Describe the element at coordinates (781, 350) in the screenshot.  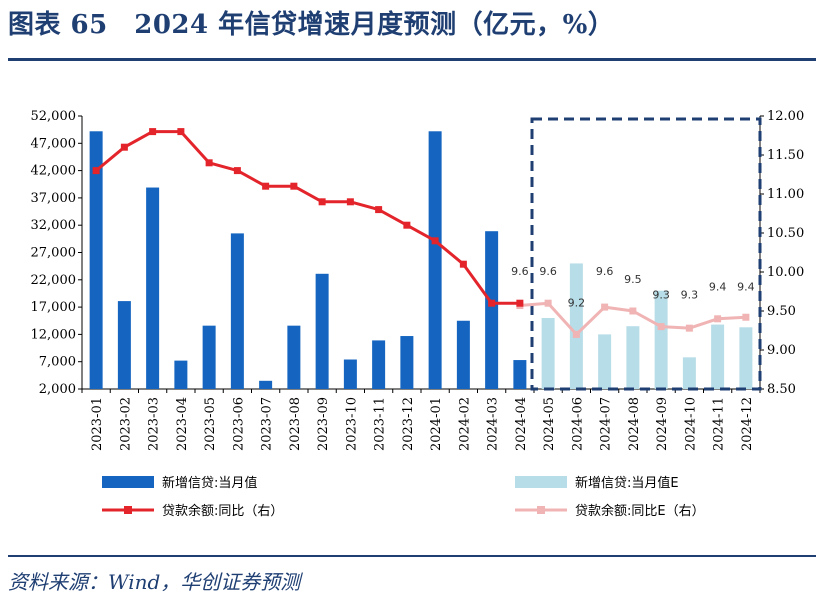
I see `right-tick-label: 9.00` at that location.